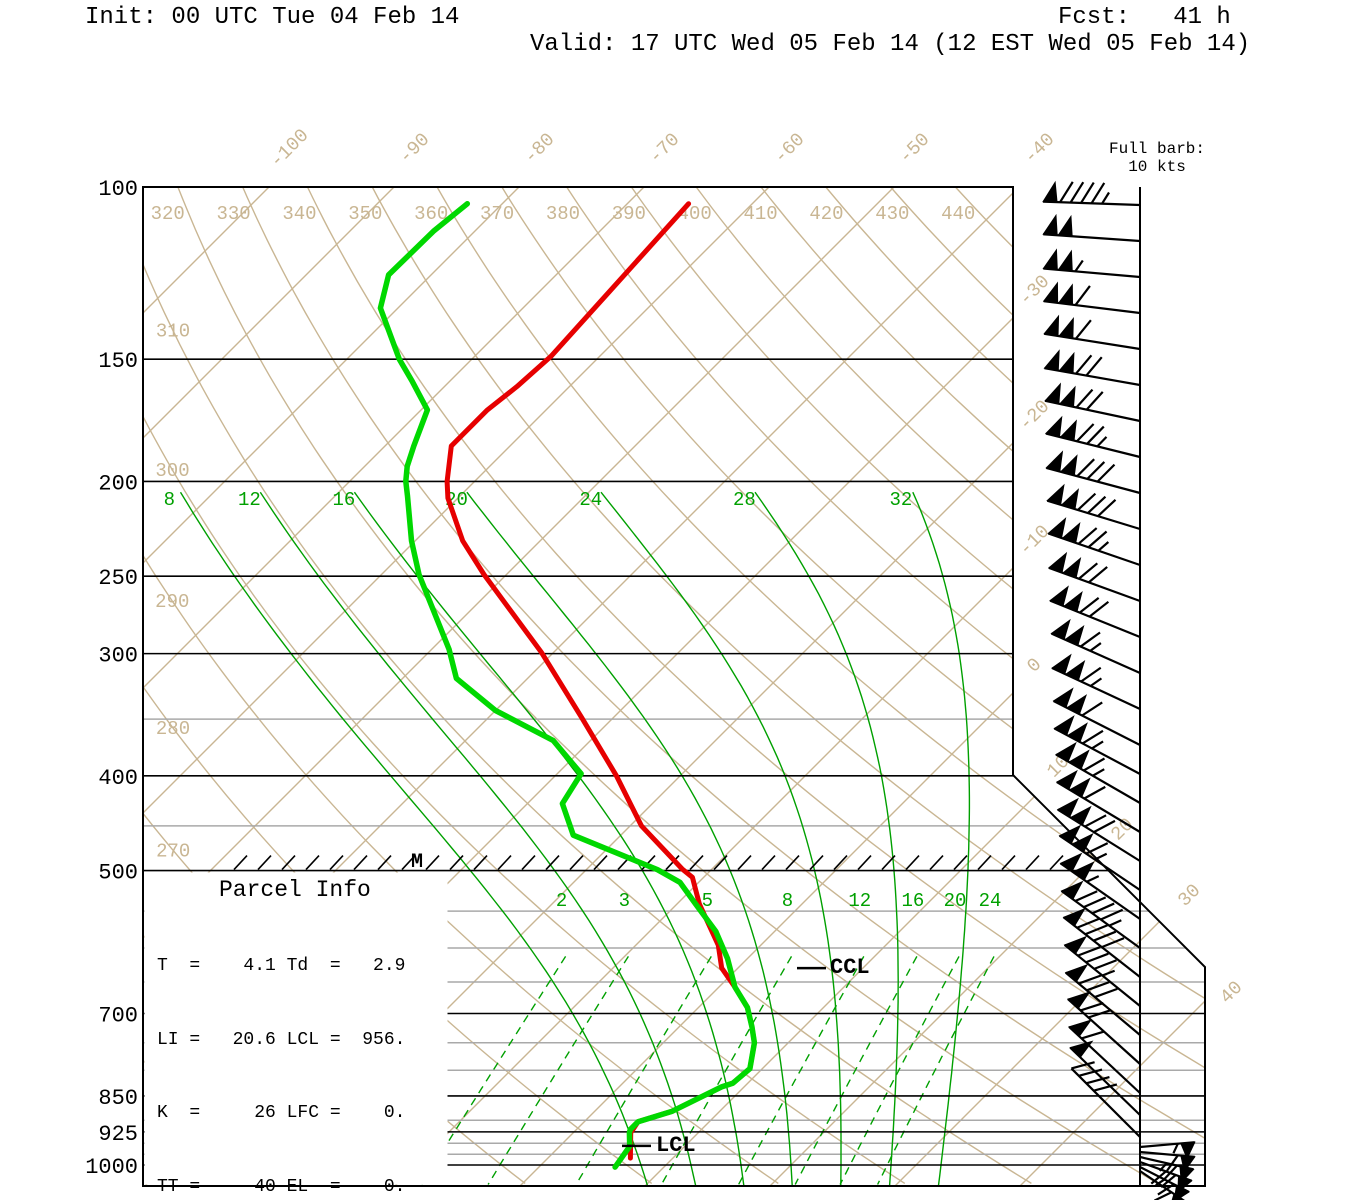  What do you see at coordinates (850, 968) in the screenshot?
I see `ccl-marker-label: CCL` at bounding box center [850, 968].